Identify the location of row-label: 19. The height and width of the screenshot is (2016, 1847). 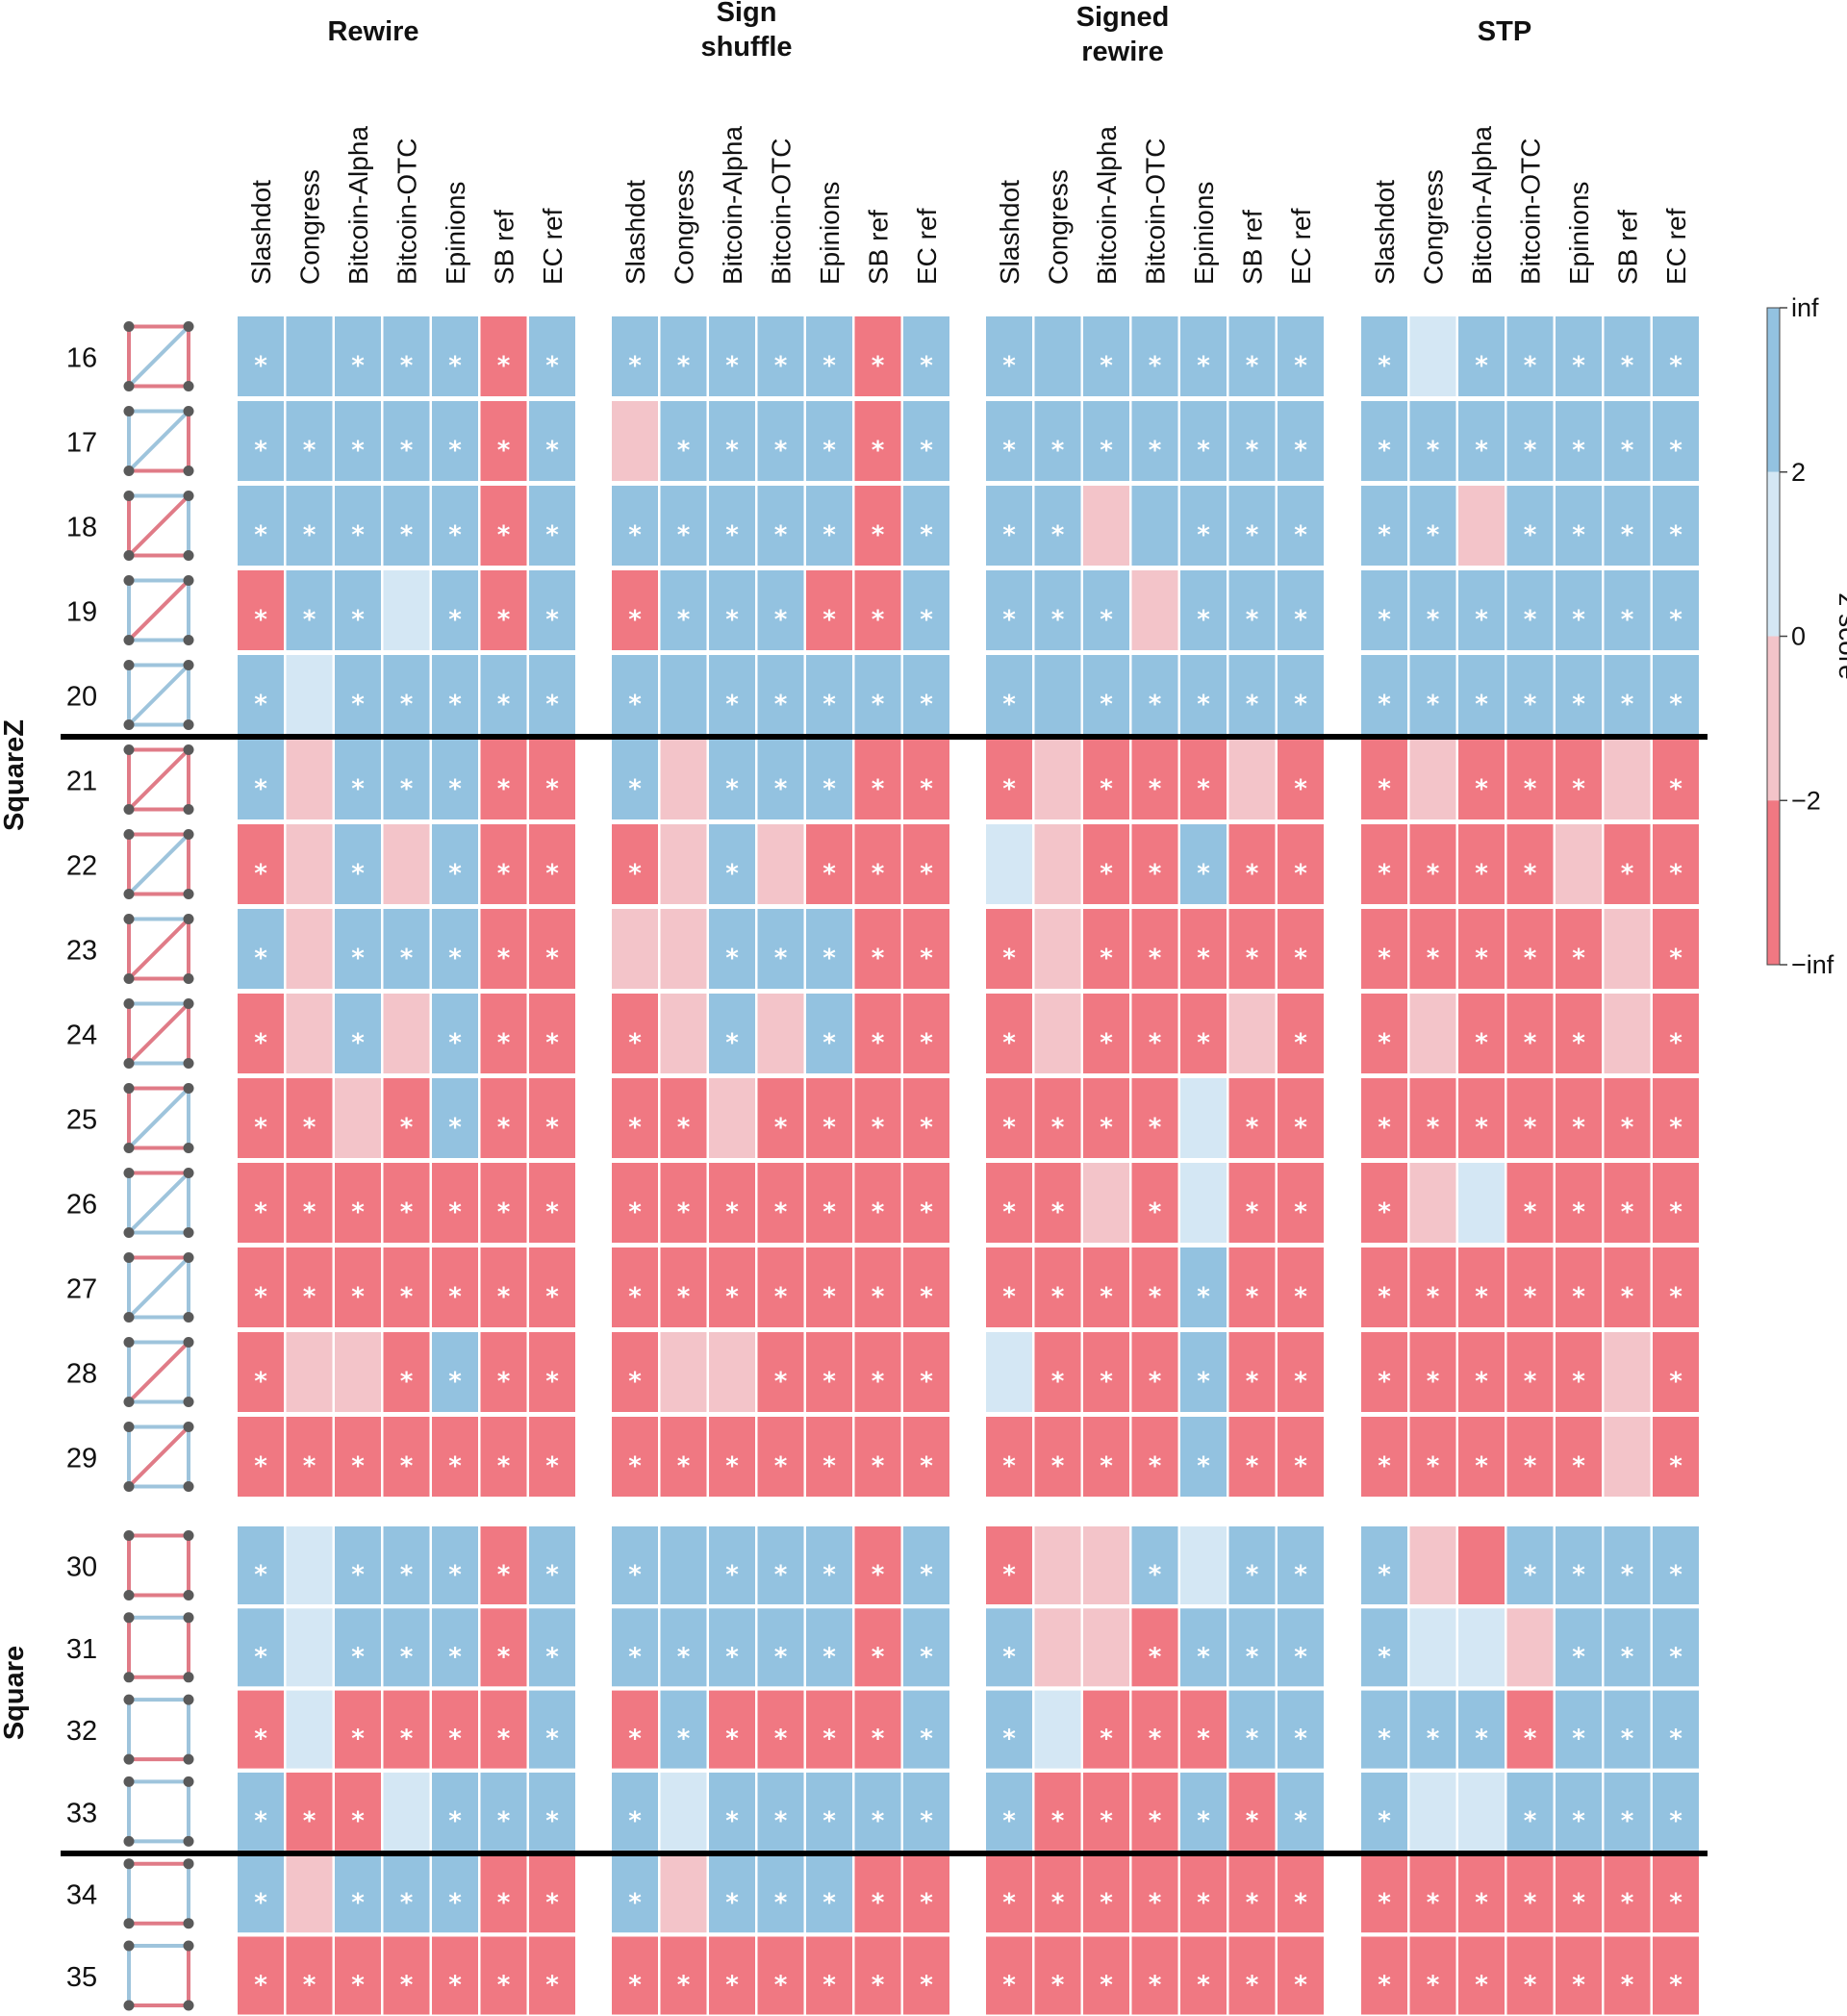
(82, 613).